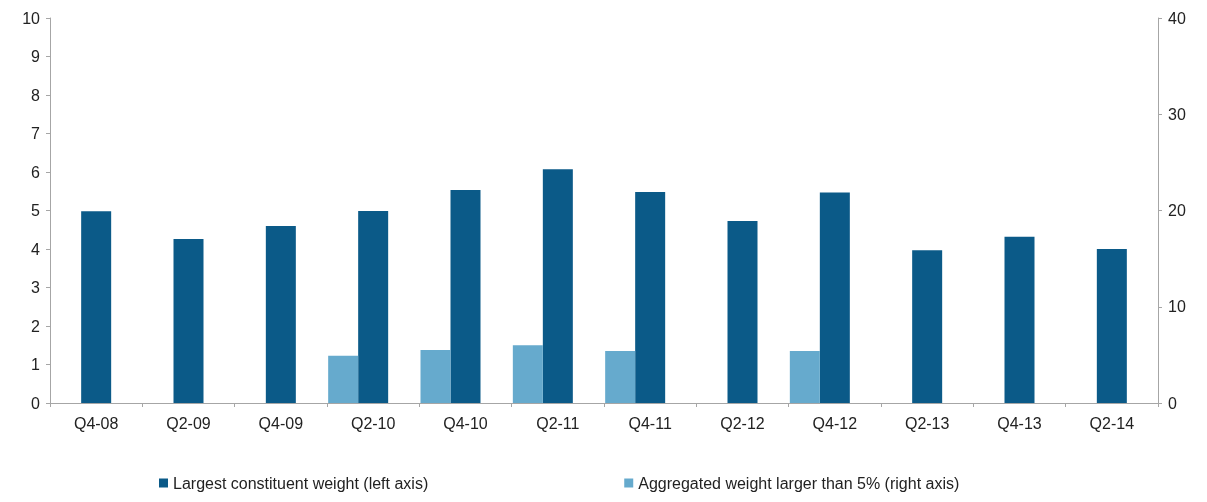 The width and height of the screenshot is (1207, 502). I want to click on legend-label: Largest constituent weight (left axis), so click(301, 483).